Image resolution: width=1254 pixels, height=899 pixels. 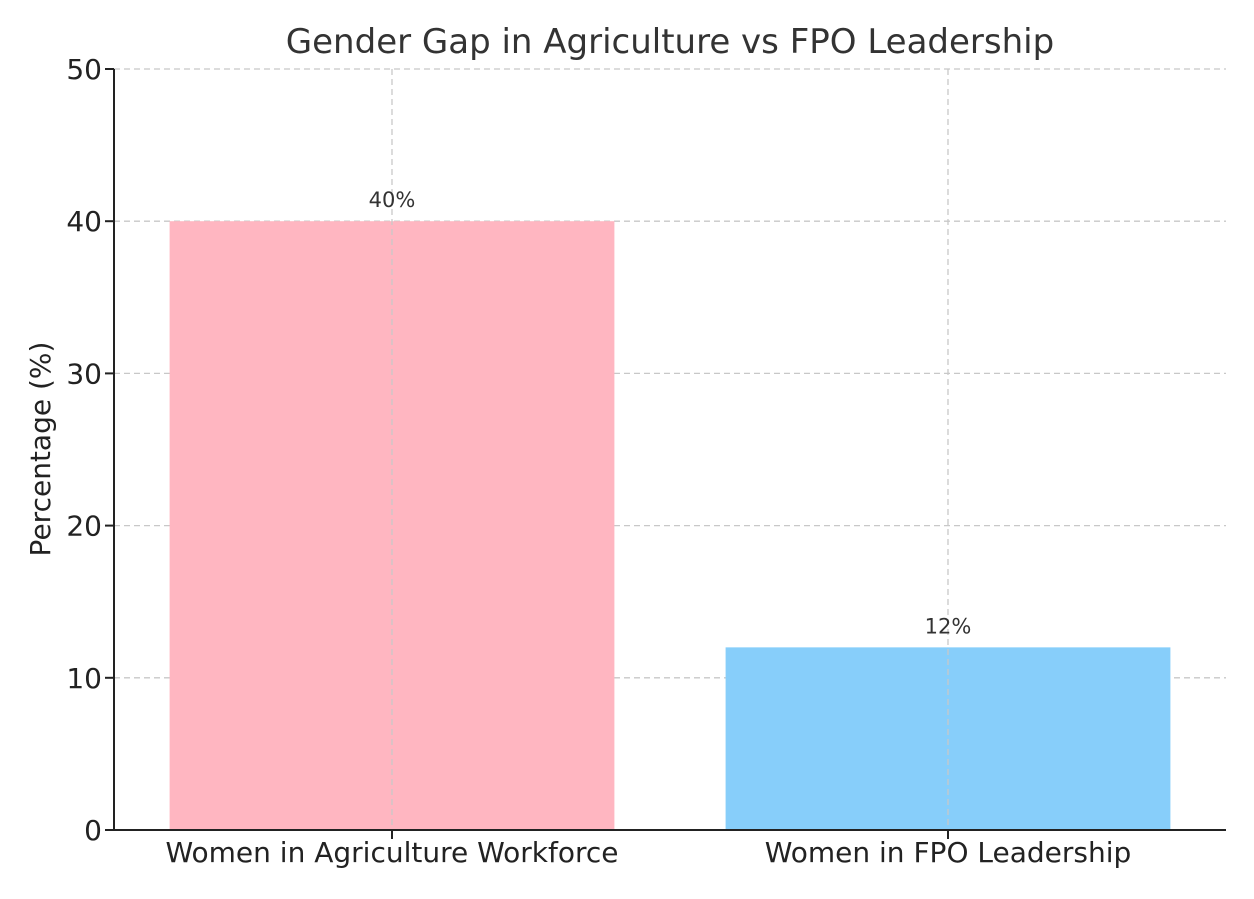 What do you see at coordinates (948, 626) in the screenshot?
I see `data-label: 12%` at bounding box center [948, 626].